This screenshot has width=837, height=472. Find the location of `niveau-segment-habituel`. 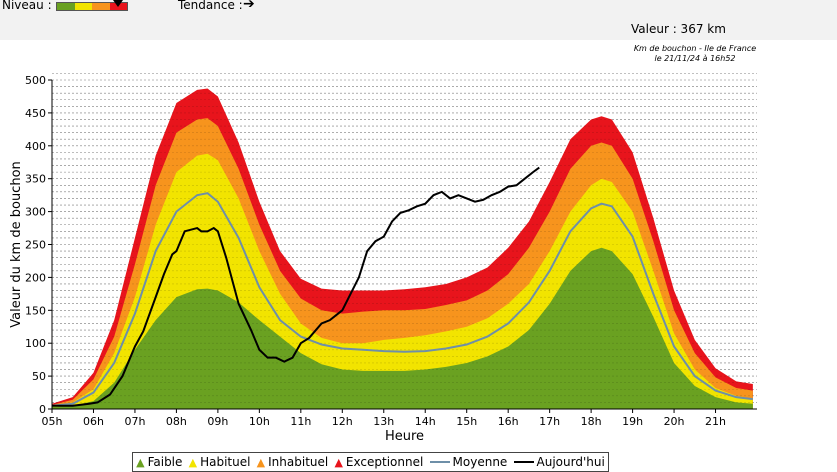

niveau-segment-habituel is located at coordinates (83, 6).